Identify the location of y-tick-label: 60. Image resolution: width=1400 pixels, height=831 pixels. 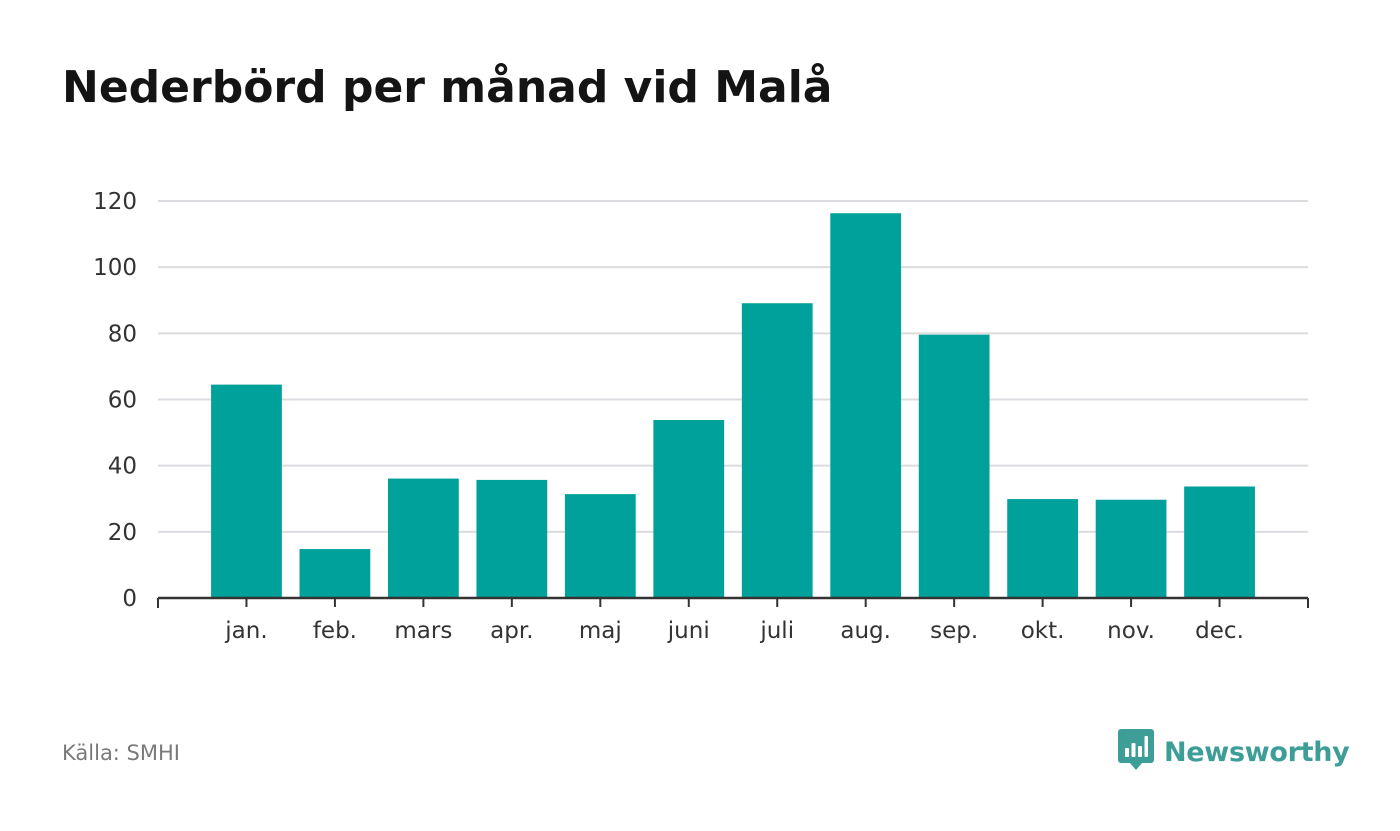
(122, 401).